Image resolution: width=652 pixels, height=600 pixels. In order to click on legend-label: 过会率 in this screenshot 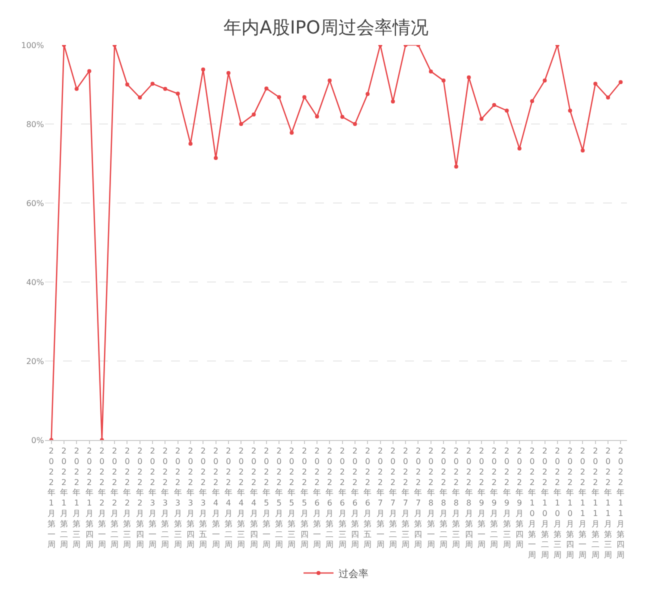, I will do `click(353, 574)`.